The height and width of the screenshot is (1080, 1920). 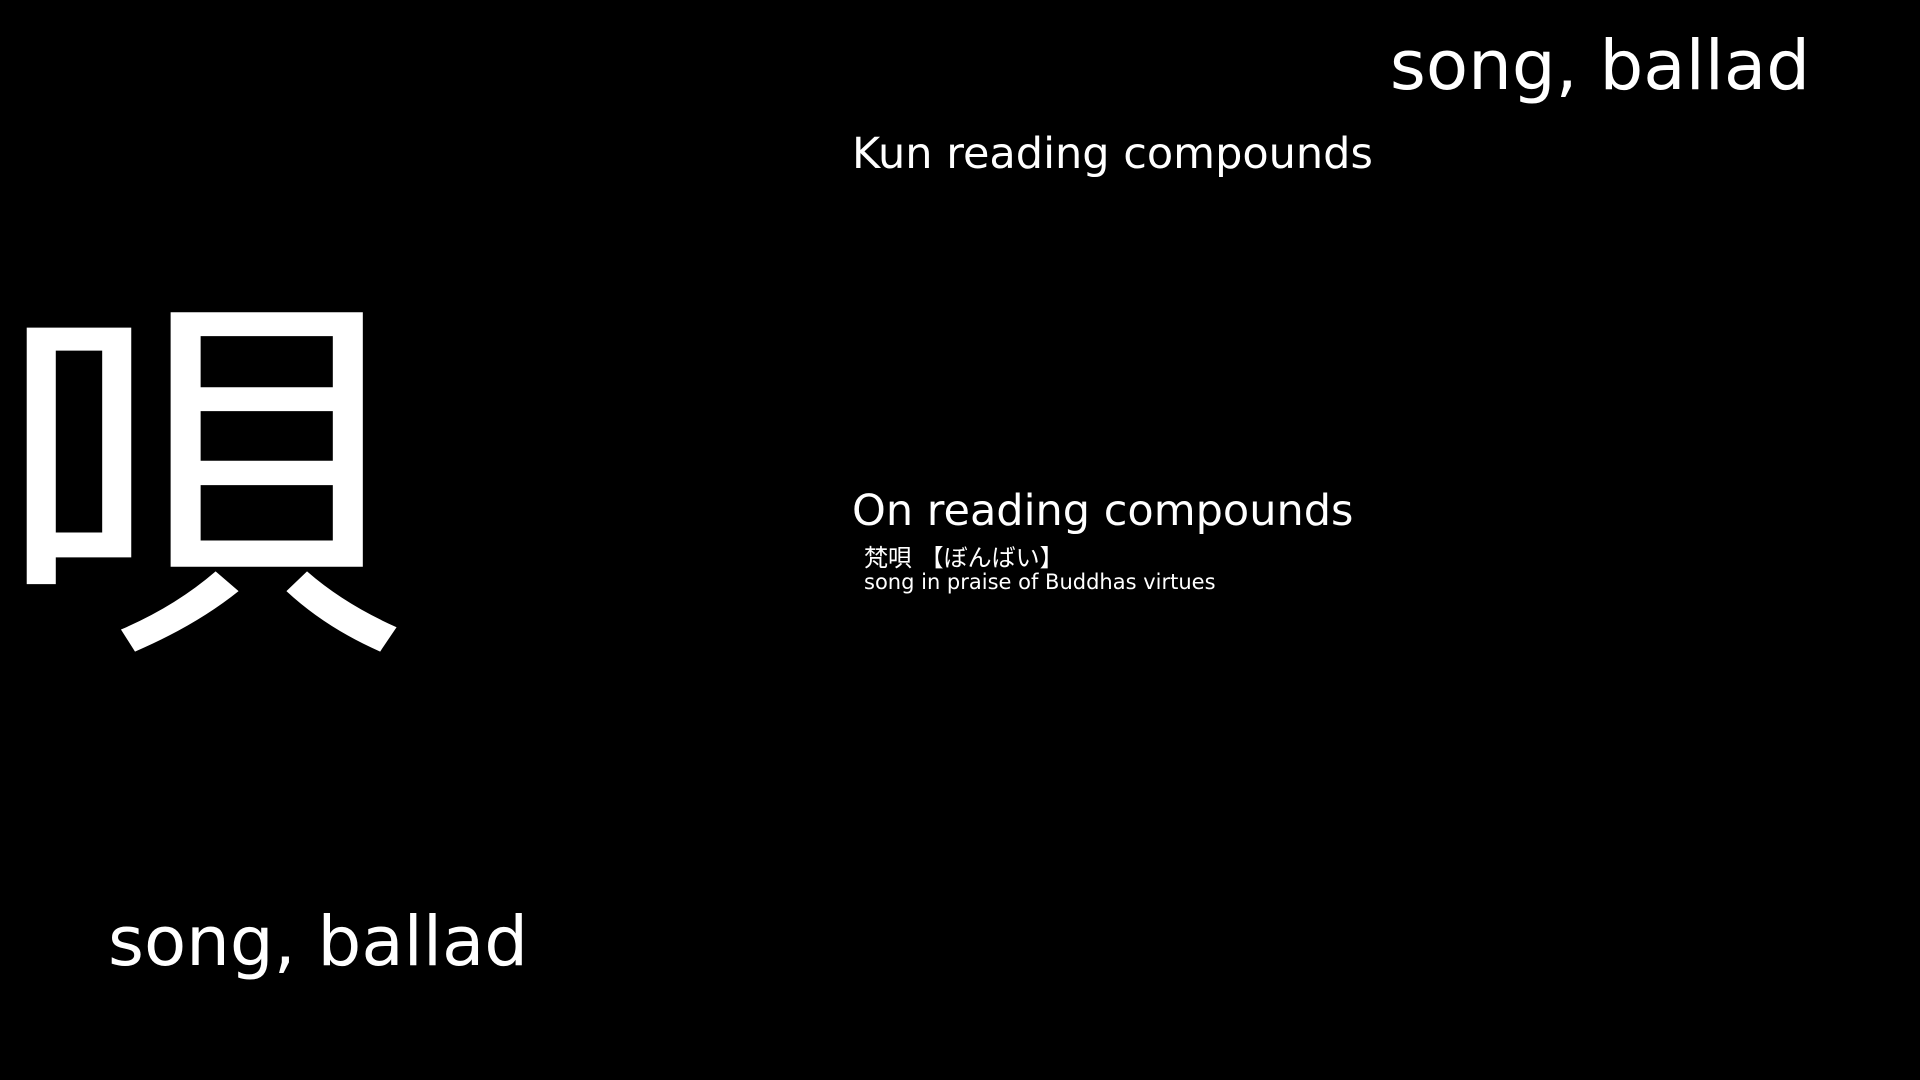 I want to click on compound-word: 梵唄 【ぼんばい】, so click(x=964, y=558).